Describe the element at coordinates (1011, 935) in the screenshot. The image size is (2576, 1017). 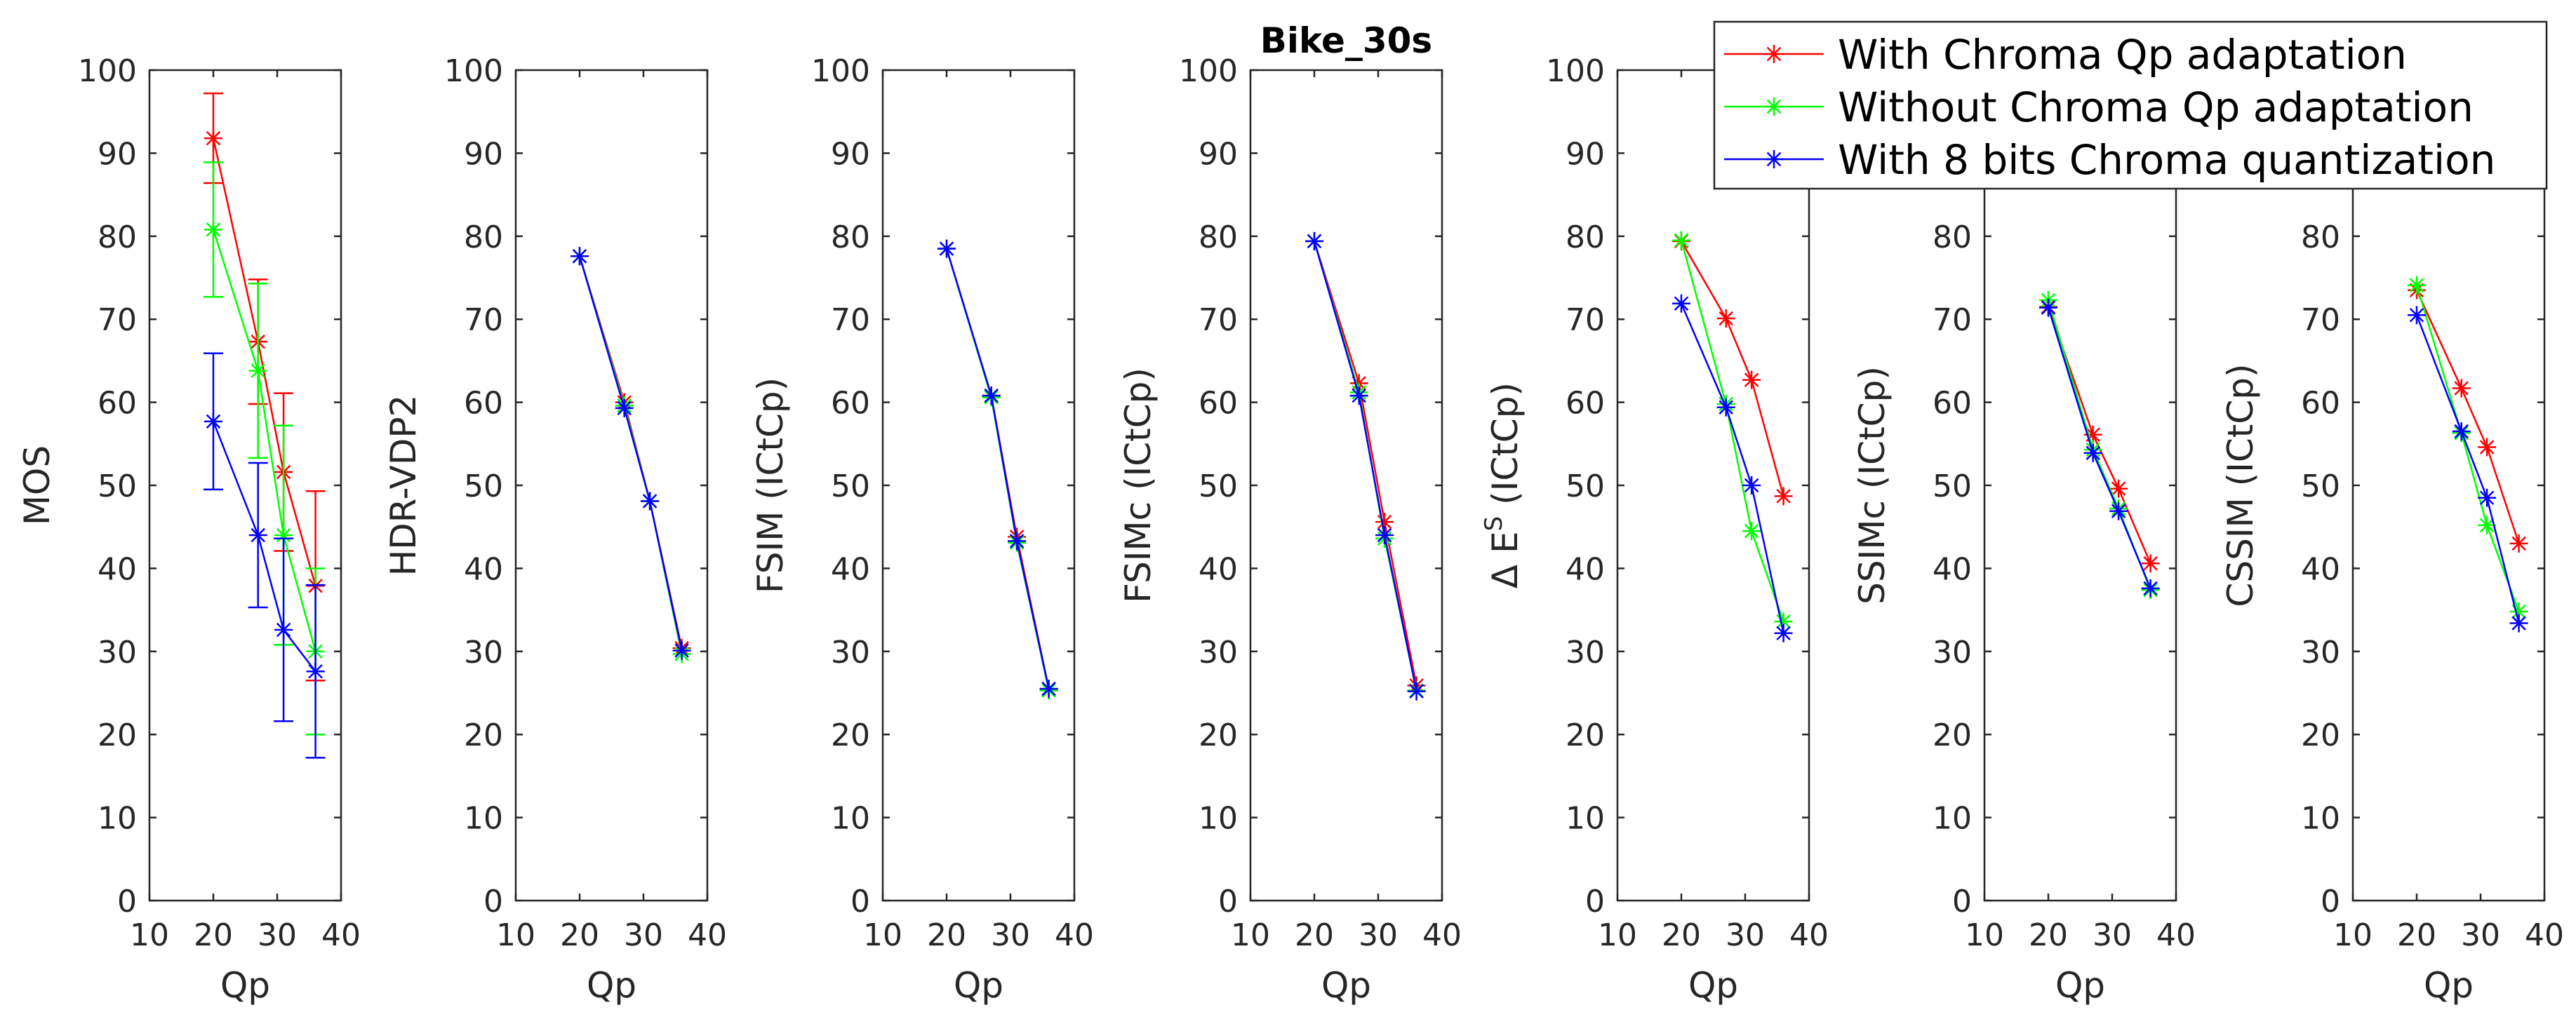
I see `xtick-label: 30` at that location.